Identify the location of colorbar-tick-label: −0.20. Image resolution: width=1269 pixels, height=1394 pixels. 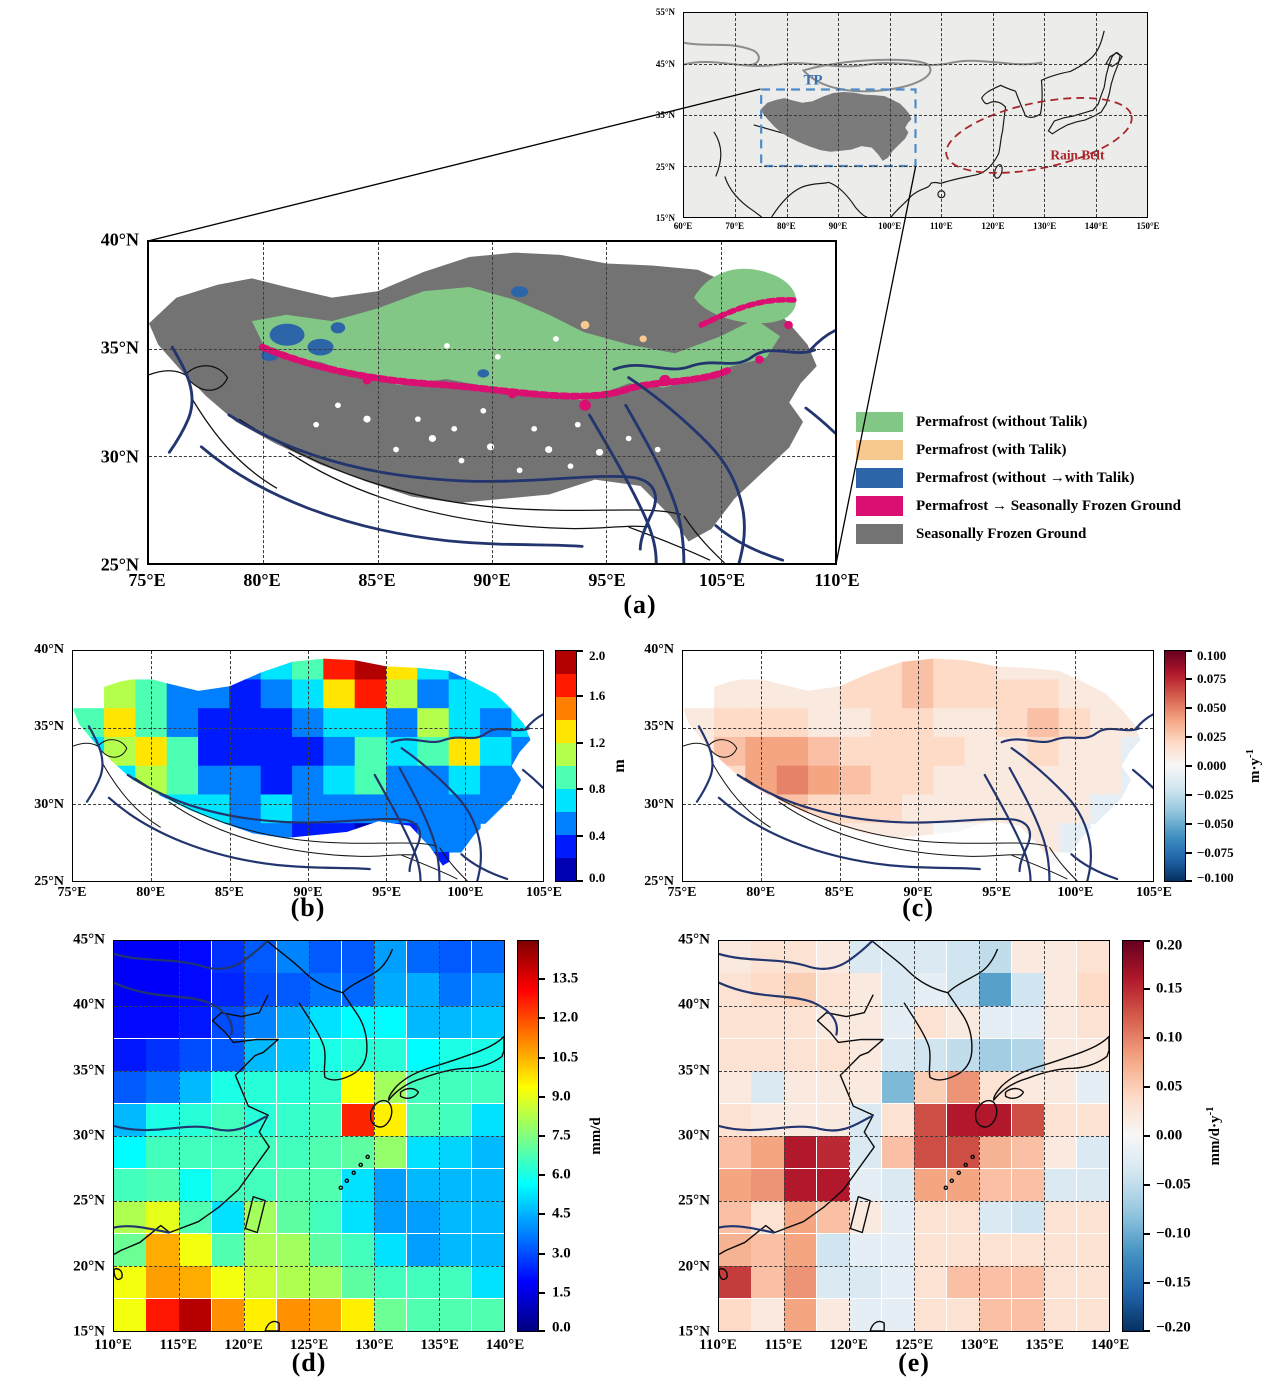
(1173, 1327).